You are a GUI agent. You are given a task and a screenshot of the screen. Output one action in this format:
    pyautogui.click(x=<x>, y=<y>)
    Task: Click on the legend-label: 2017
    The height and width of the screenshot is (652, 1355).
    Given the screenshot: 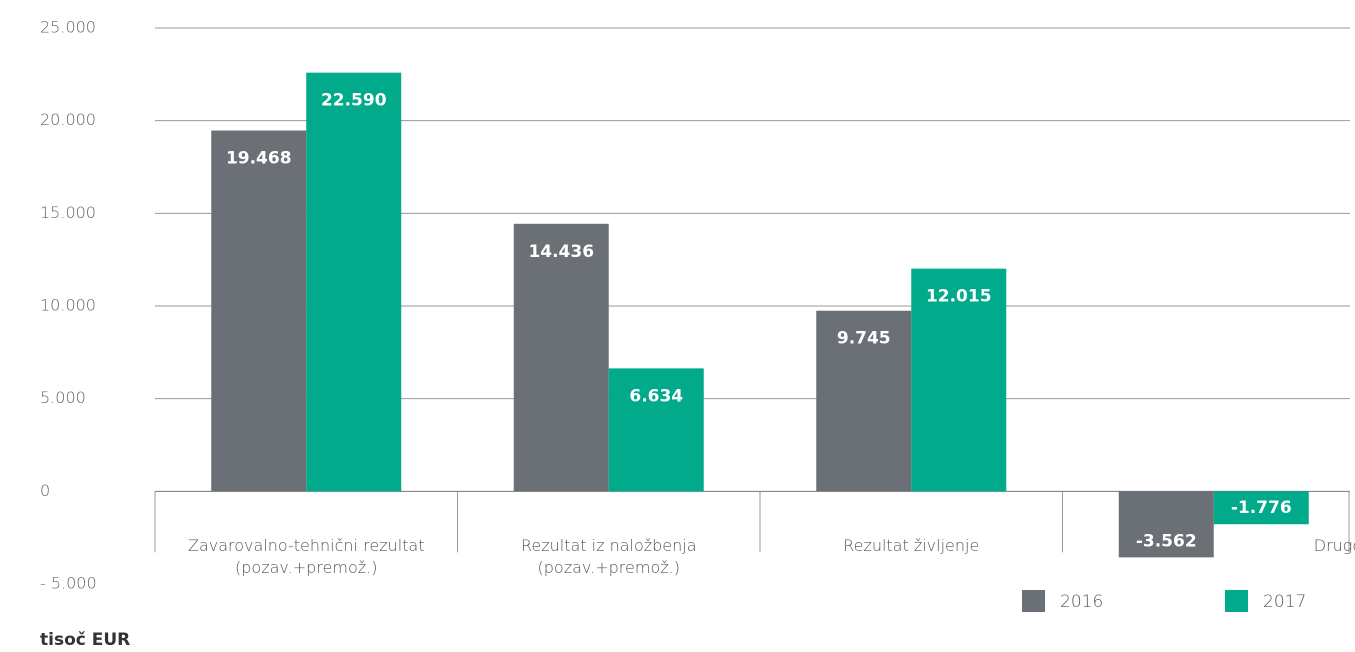 What is the action you would take?
    pyautogui.click(x=1284, y=602)
    